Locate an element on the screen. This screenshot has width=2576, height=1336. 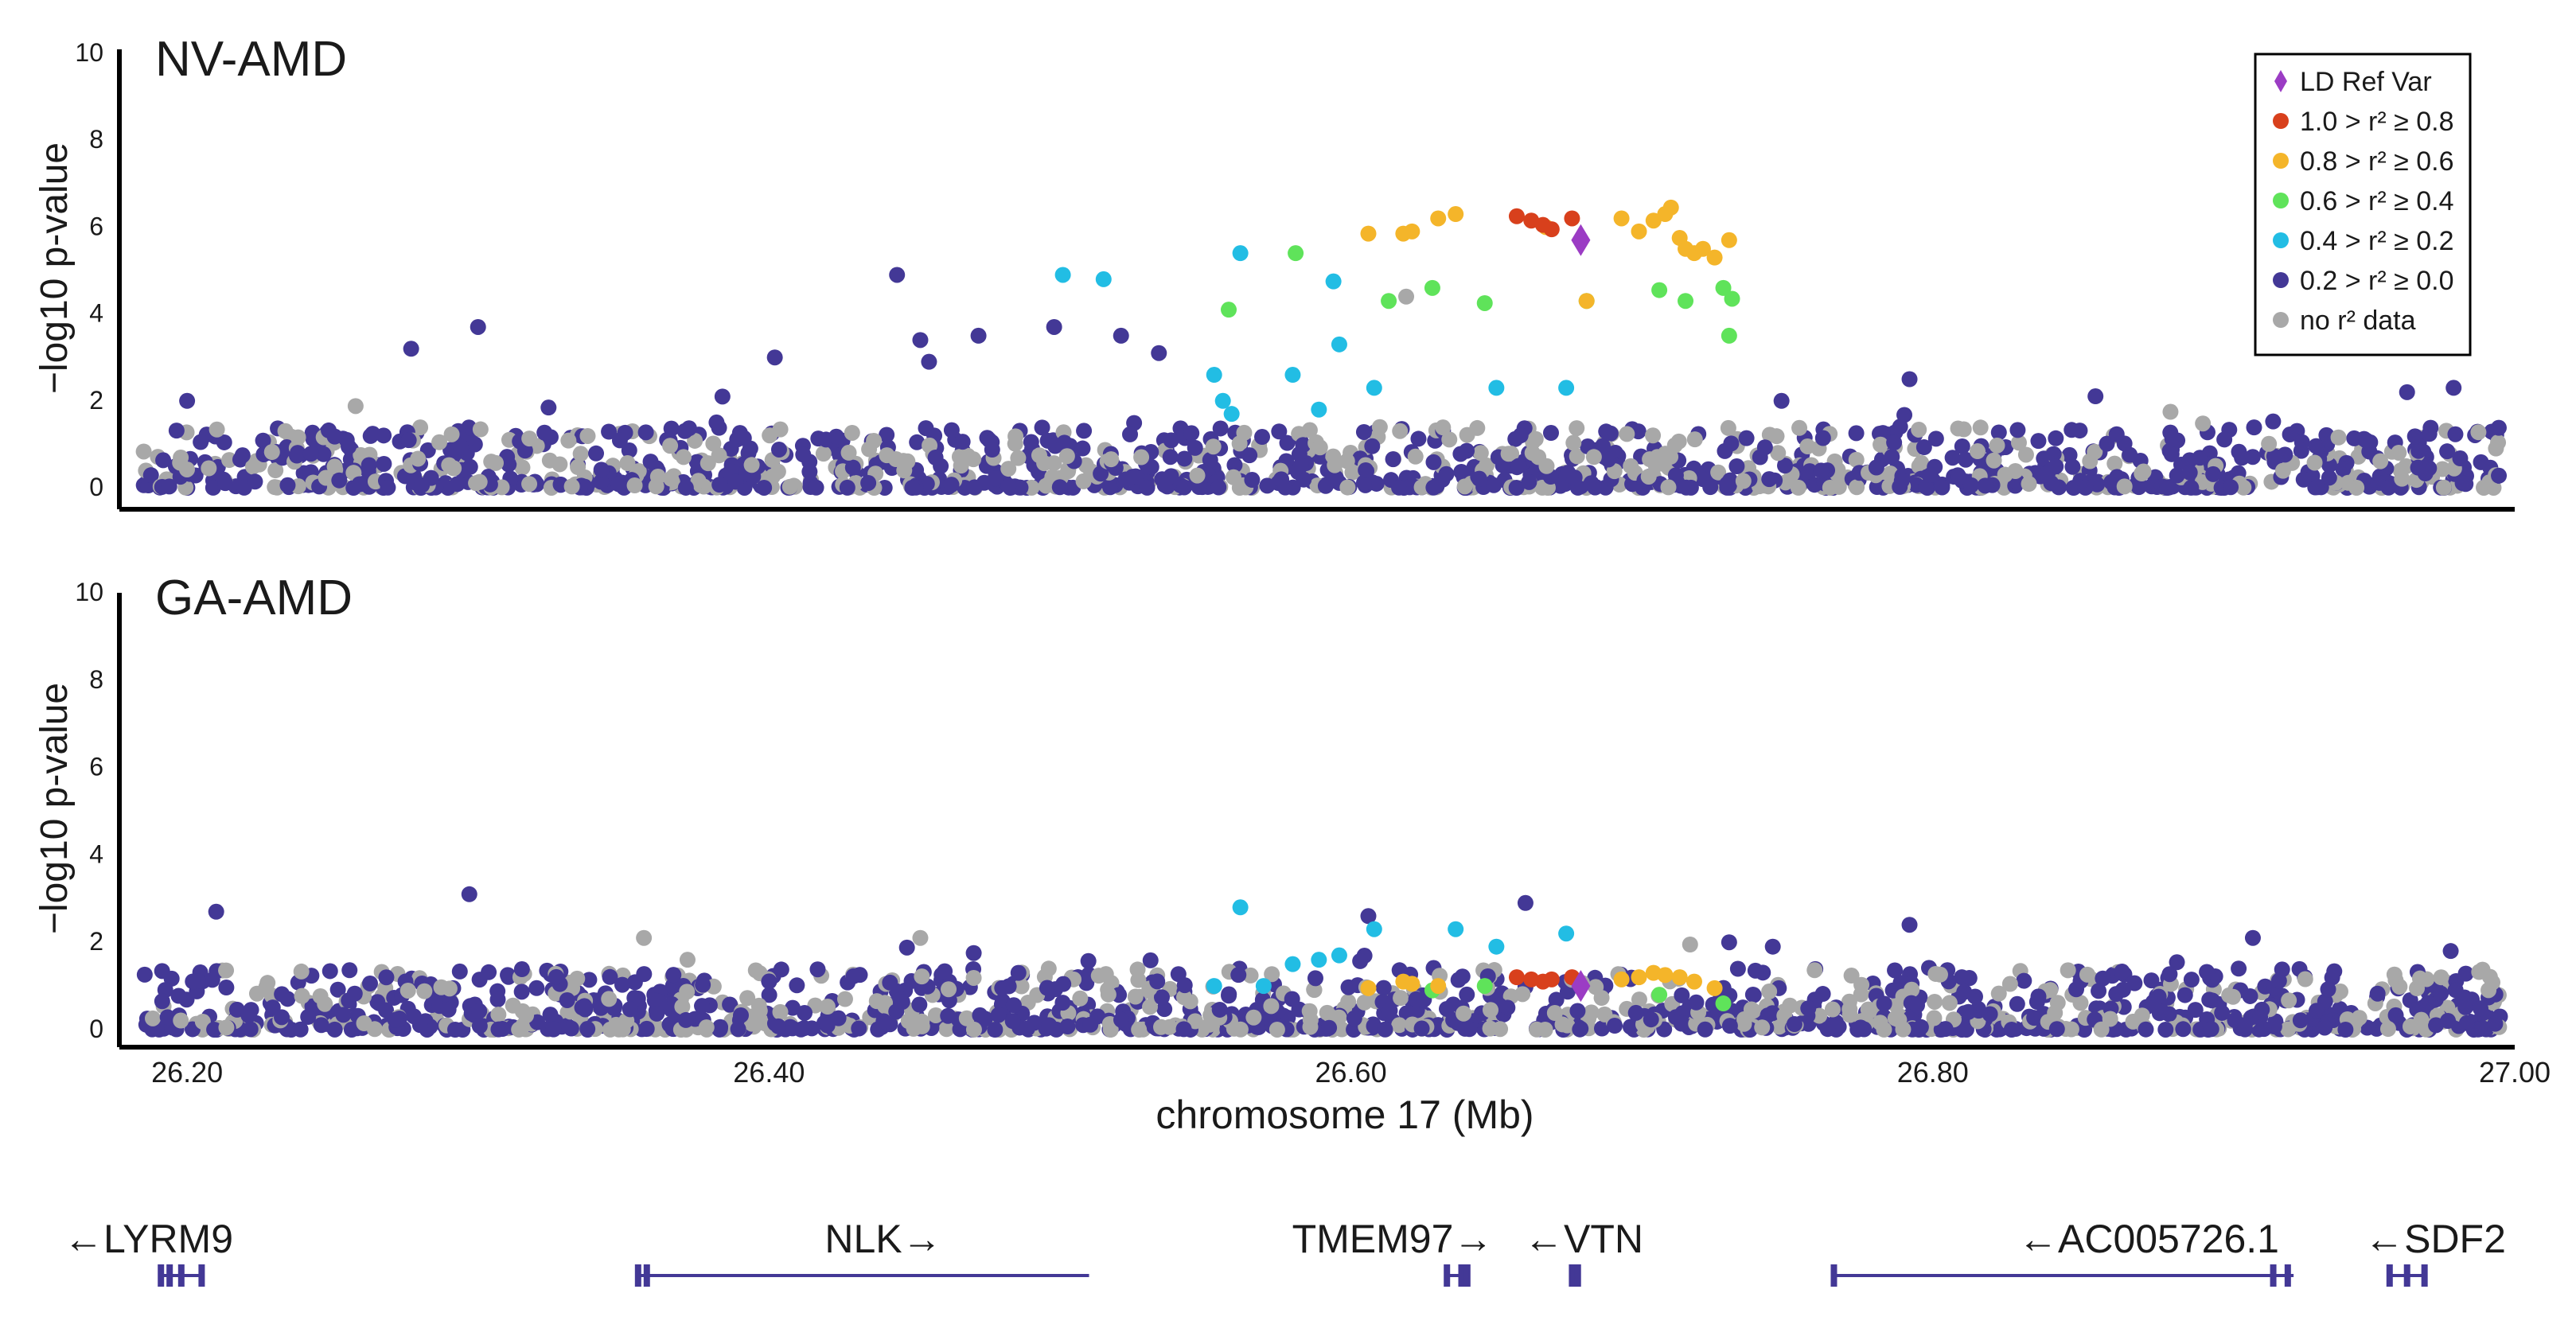
ga-amd-title: GA-AMD is located at coordinates (254, 598).